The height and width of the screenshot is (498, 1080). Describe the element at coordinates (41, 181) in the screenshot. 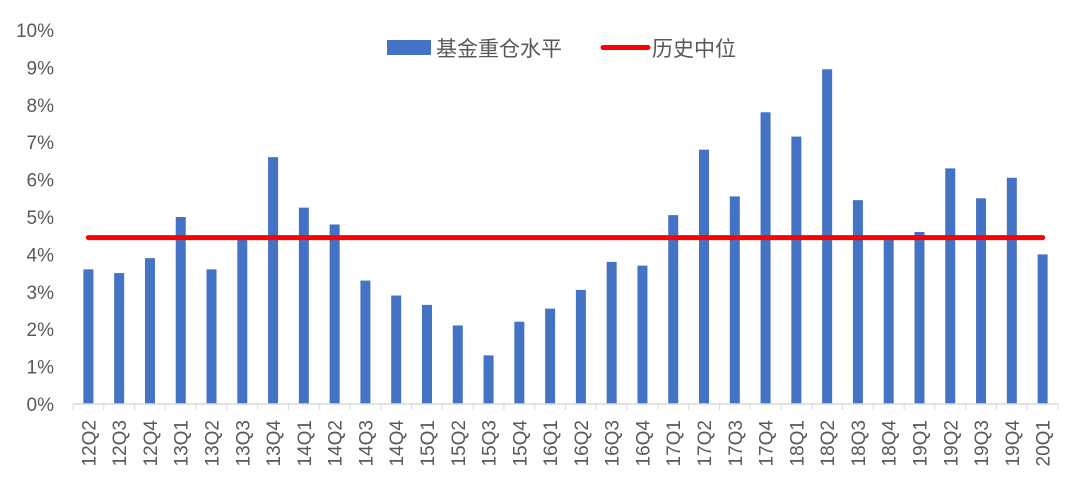

I see `y-tick-label: 6%` at that location.